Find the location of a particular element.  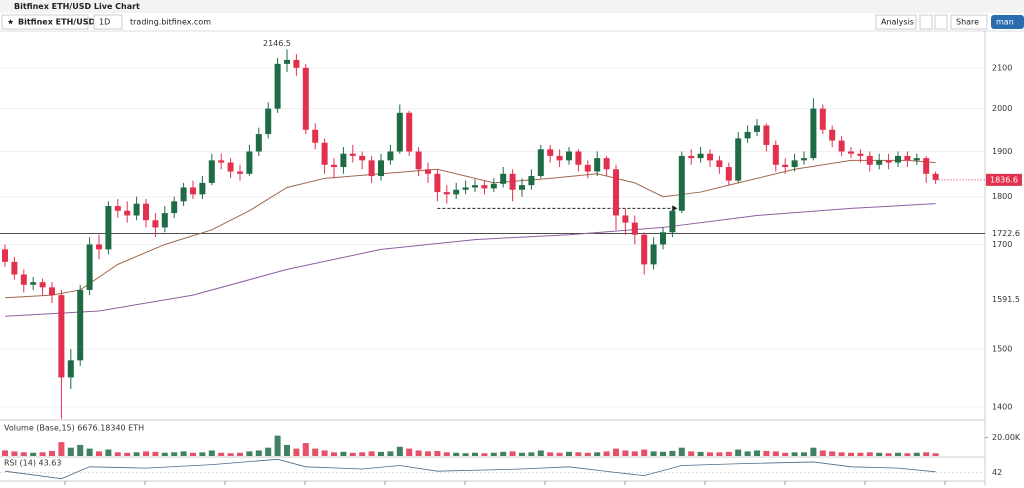

measure-arrow is located at coordinates (675, 208).